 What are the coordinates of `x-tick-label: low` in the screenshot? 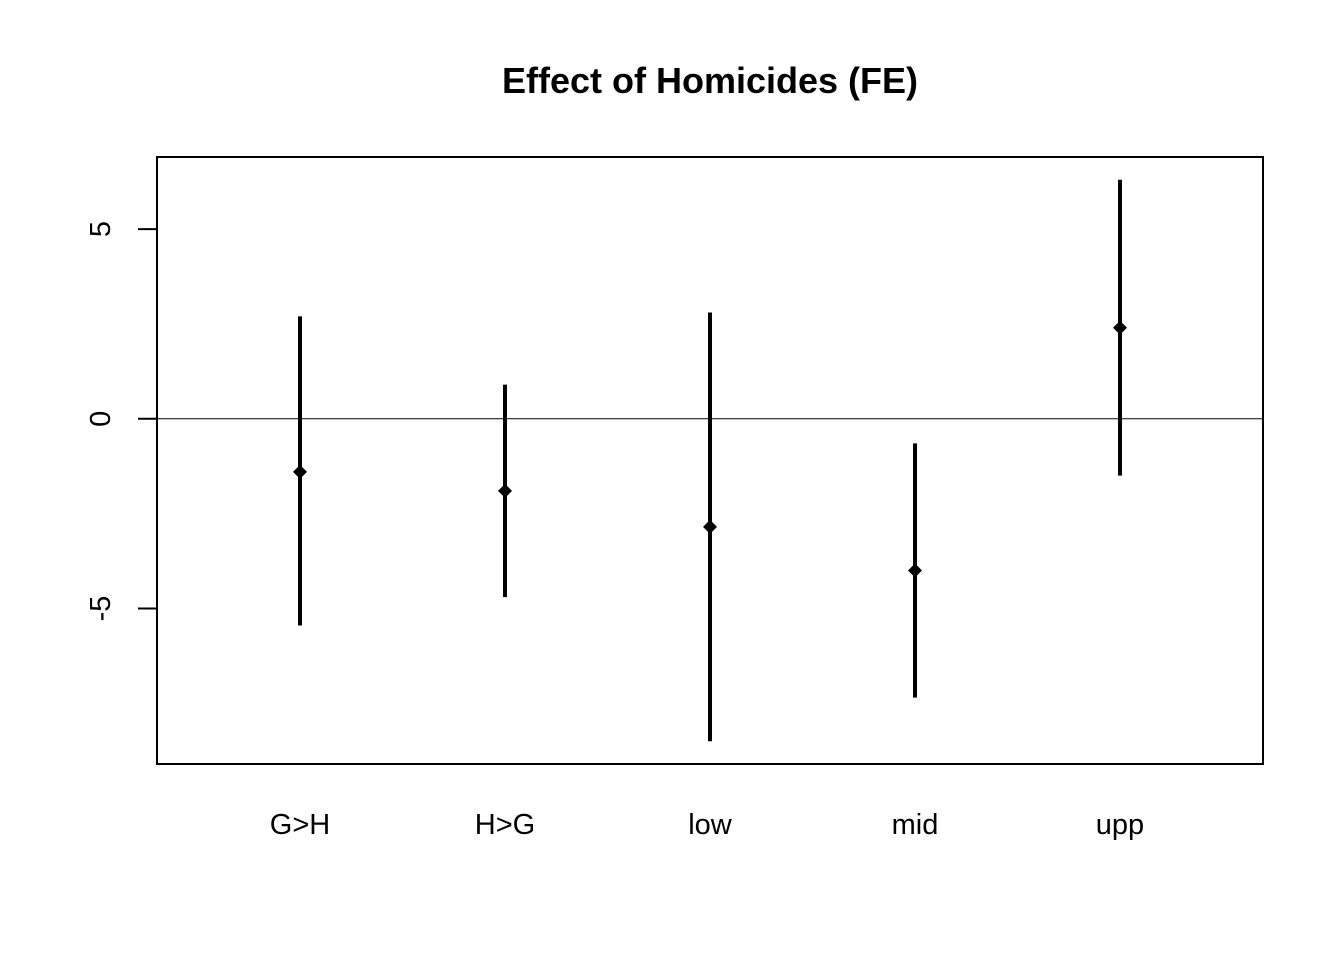 It's located at (710, 825).